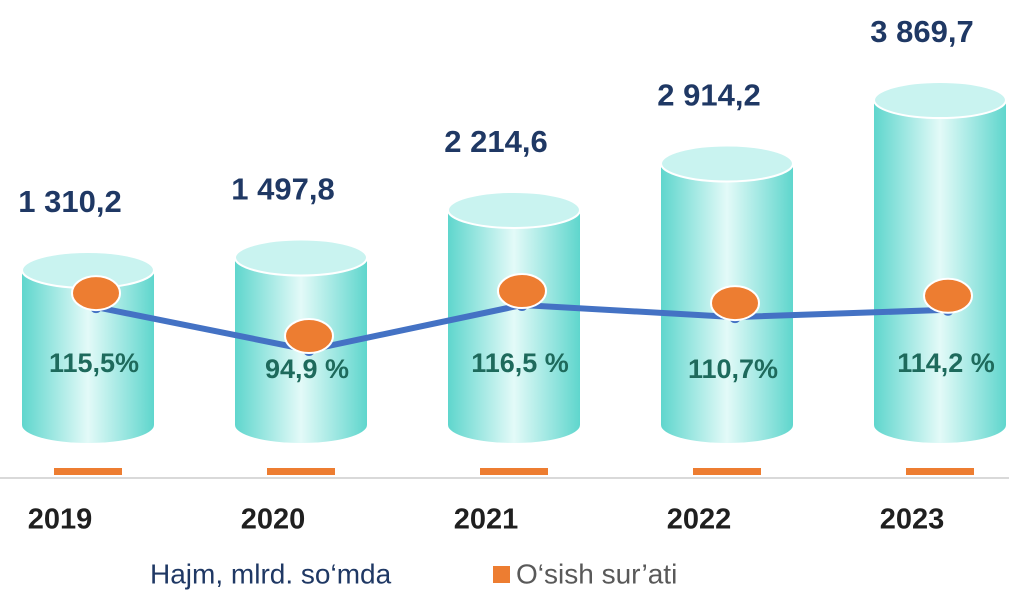  Describe the element at coordinates (94, 363) in the screenshot. I see `value-label: 115,5%` at that location.